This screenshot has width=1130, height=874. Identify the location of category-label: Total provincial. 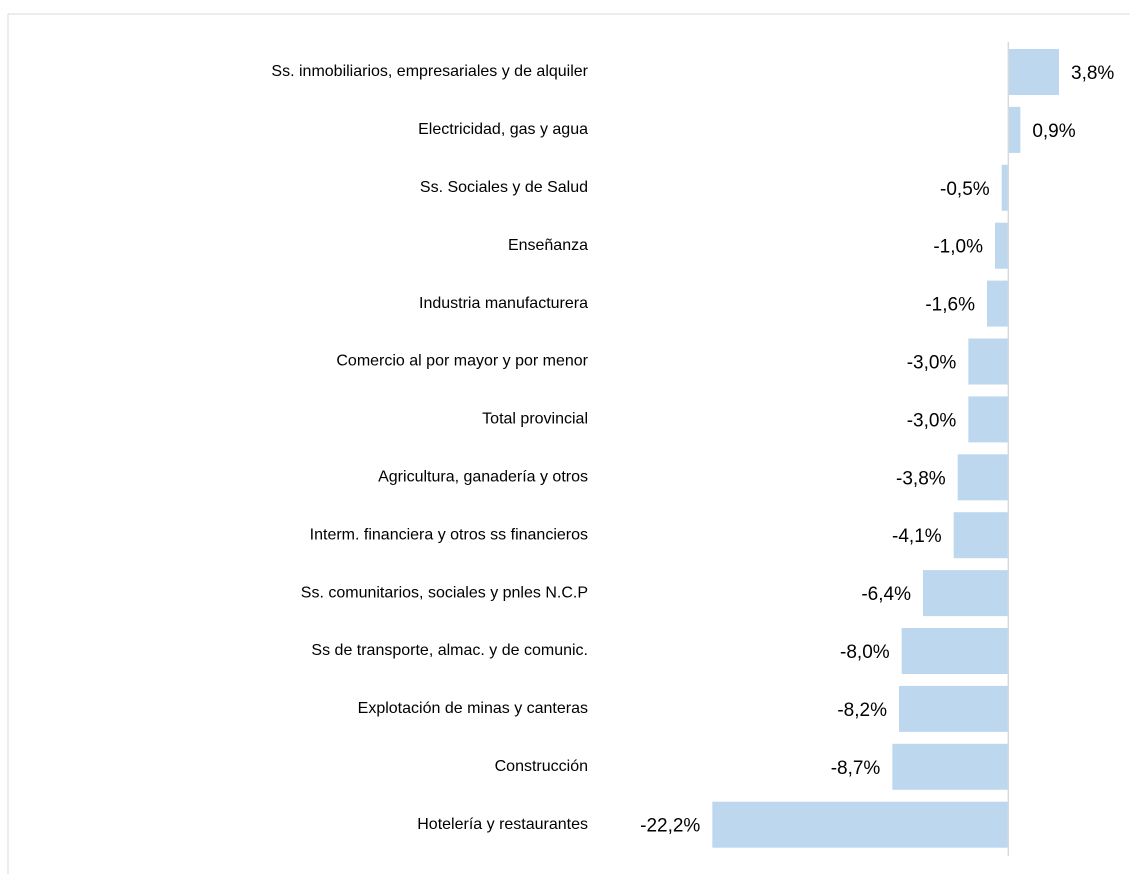
(535, 419).